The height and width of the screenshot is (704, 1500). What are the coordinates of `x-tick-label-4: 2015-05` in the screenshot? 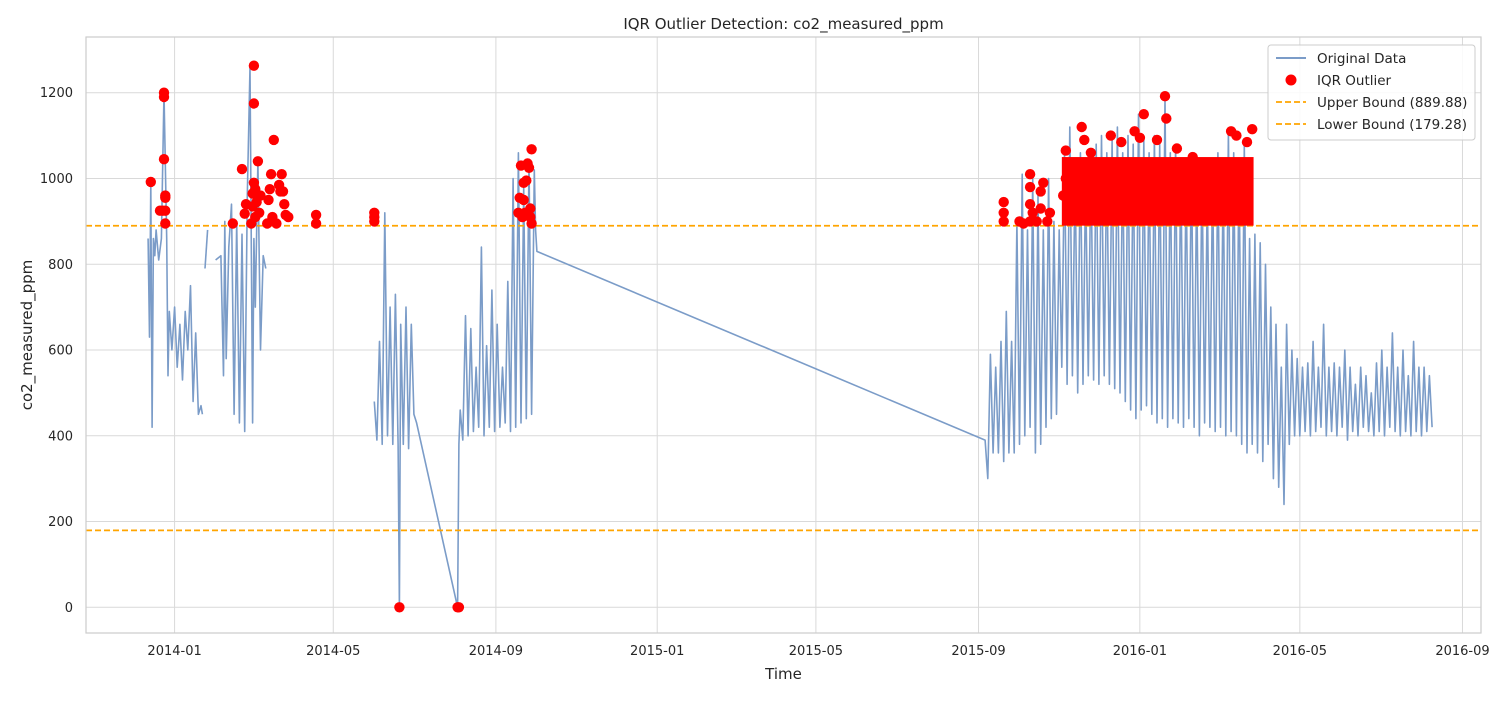 It's located at (816, 651).